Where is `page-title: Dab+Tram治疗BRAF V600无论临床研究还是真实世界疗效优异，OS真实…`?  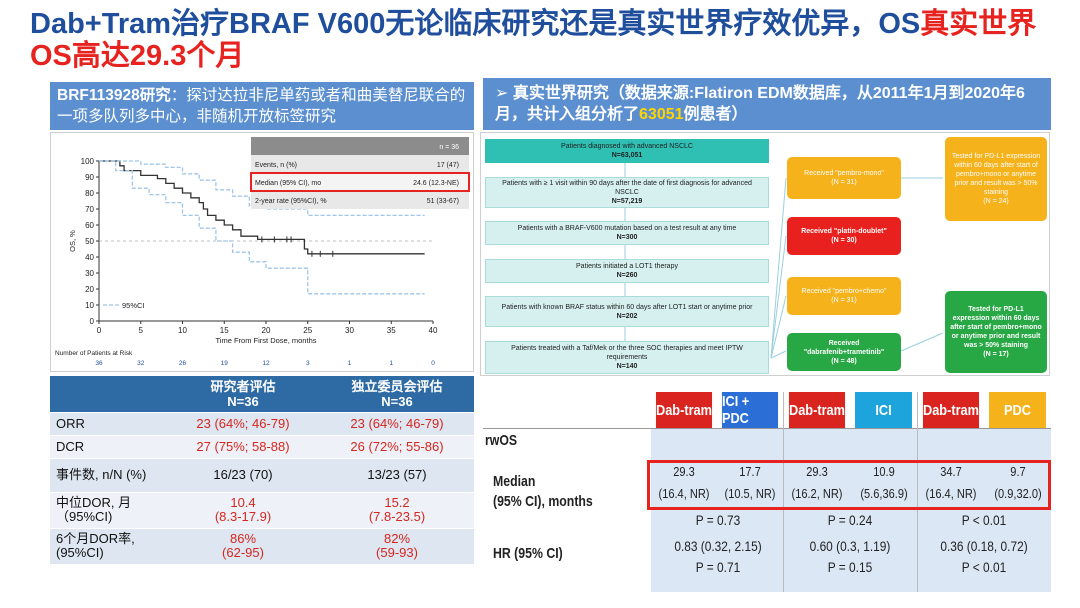
page-title: Dab+Tram治疗BRAF V600无论临床研究还是真实世界疗效优异，OS真实… is located at coordinates (533, 40).